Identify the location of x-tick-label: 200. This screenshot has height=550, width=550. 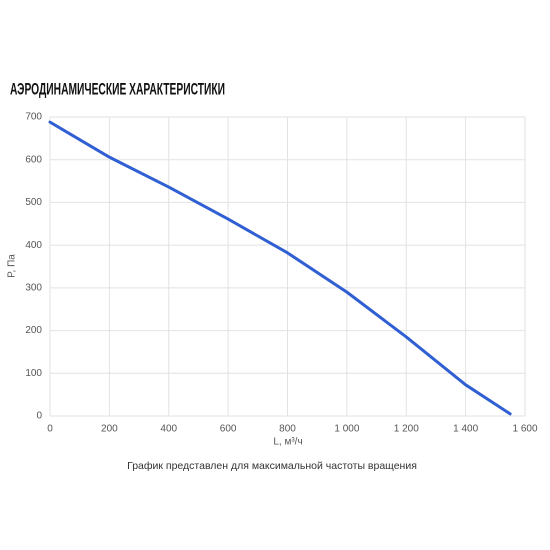
(109, 429).